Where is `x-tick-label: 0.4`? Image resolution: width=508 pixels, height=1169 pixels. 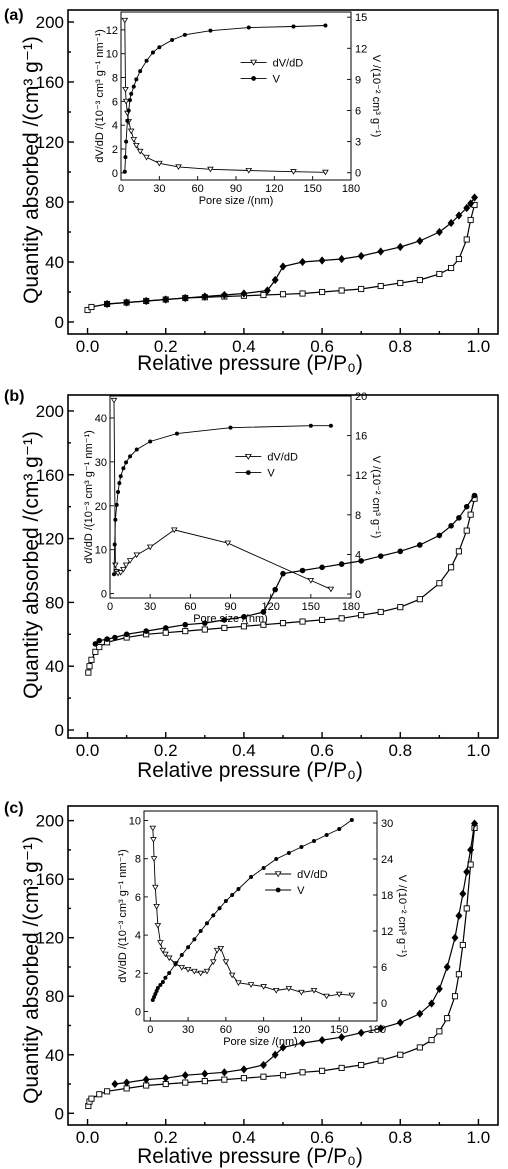 x-tick-label: 0.4 is located at coordinates (244, 1137).